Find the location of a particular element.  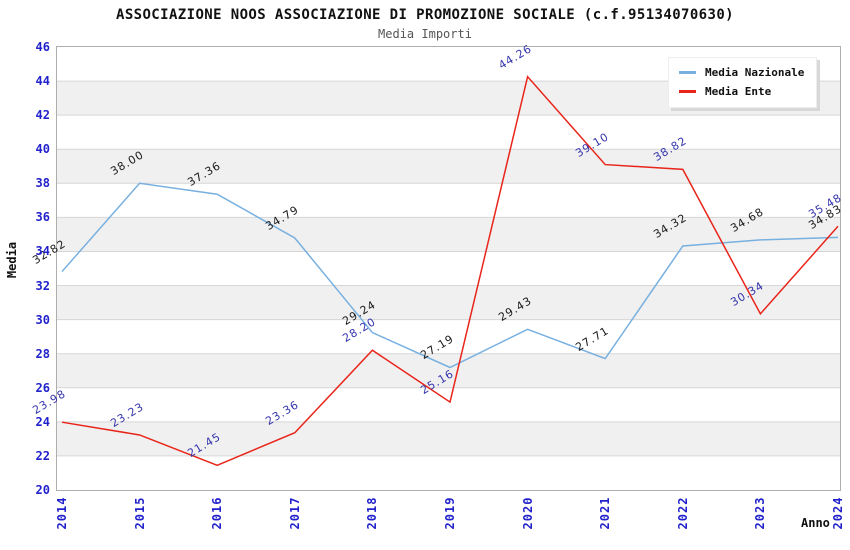

legend-item-media-ente: Media Ente is located at coordinates (741, 91).